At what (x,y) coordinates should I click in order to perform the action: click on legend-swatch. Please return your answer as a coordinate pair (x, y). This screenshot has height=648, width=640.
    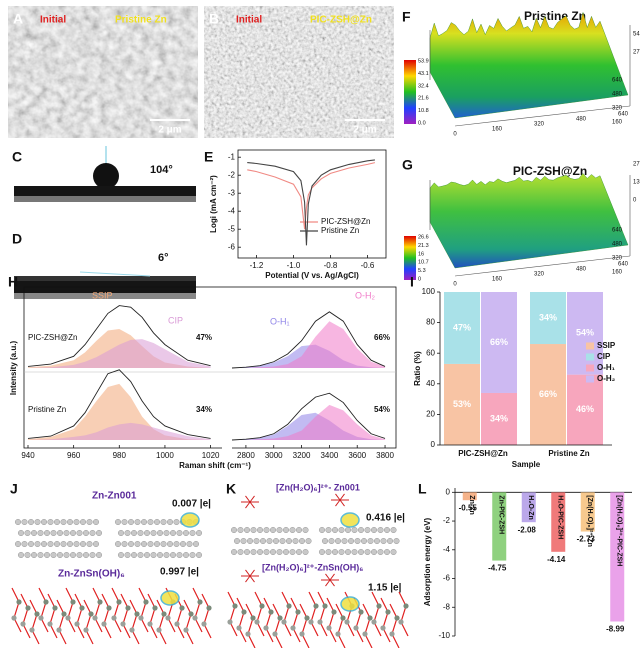
    Looking at the image, I should click on (590, 379).